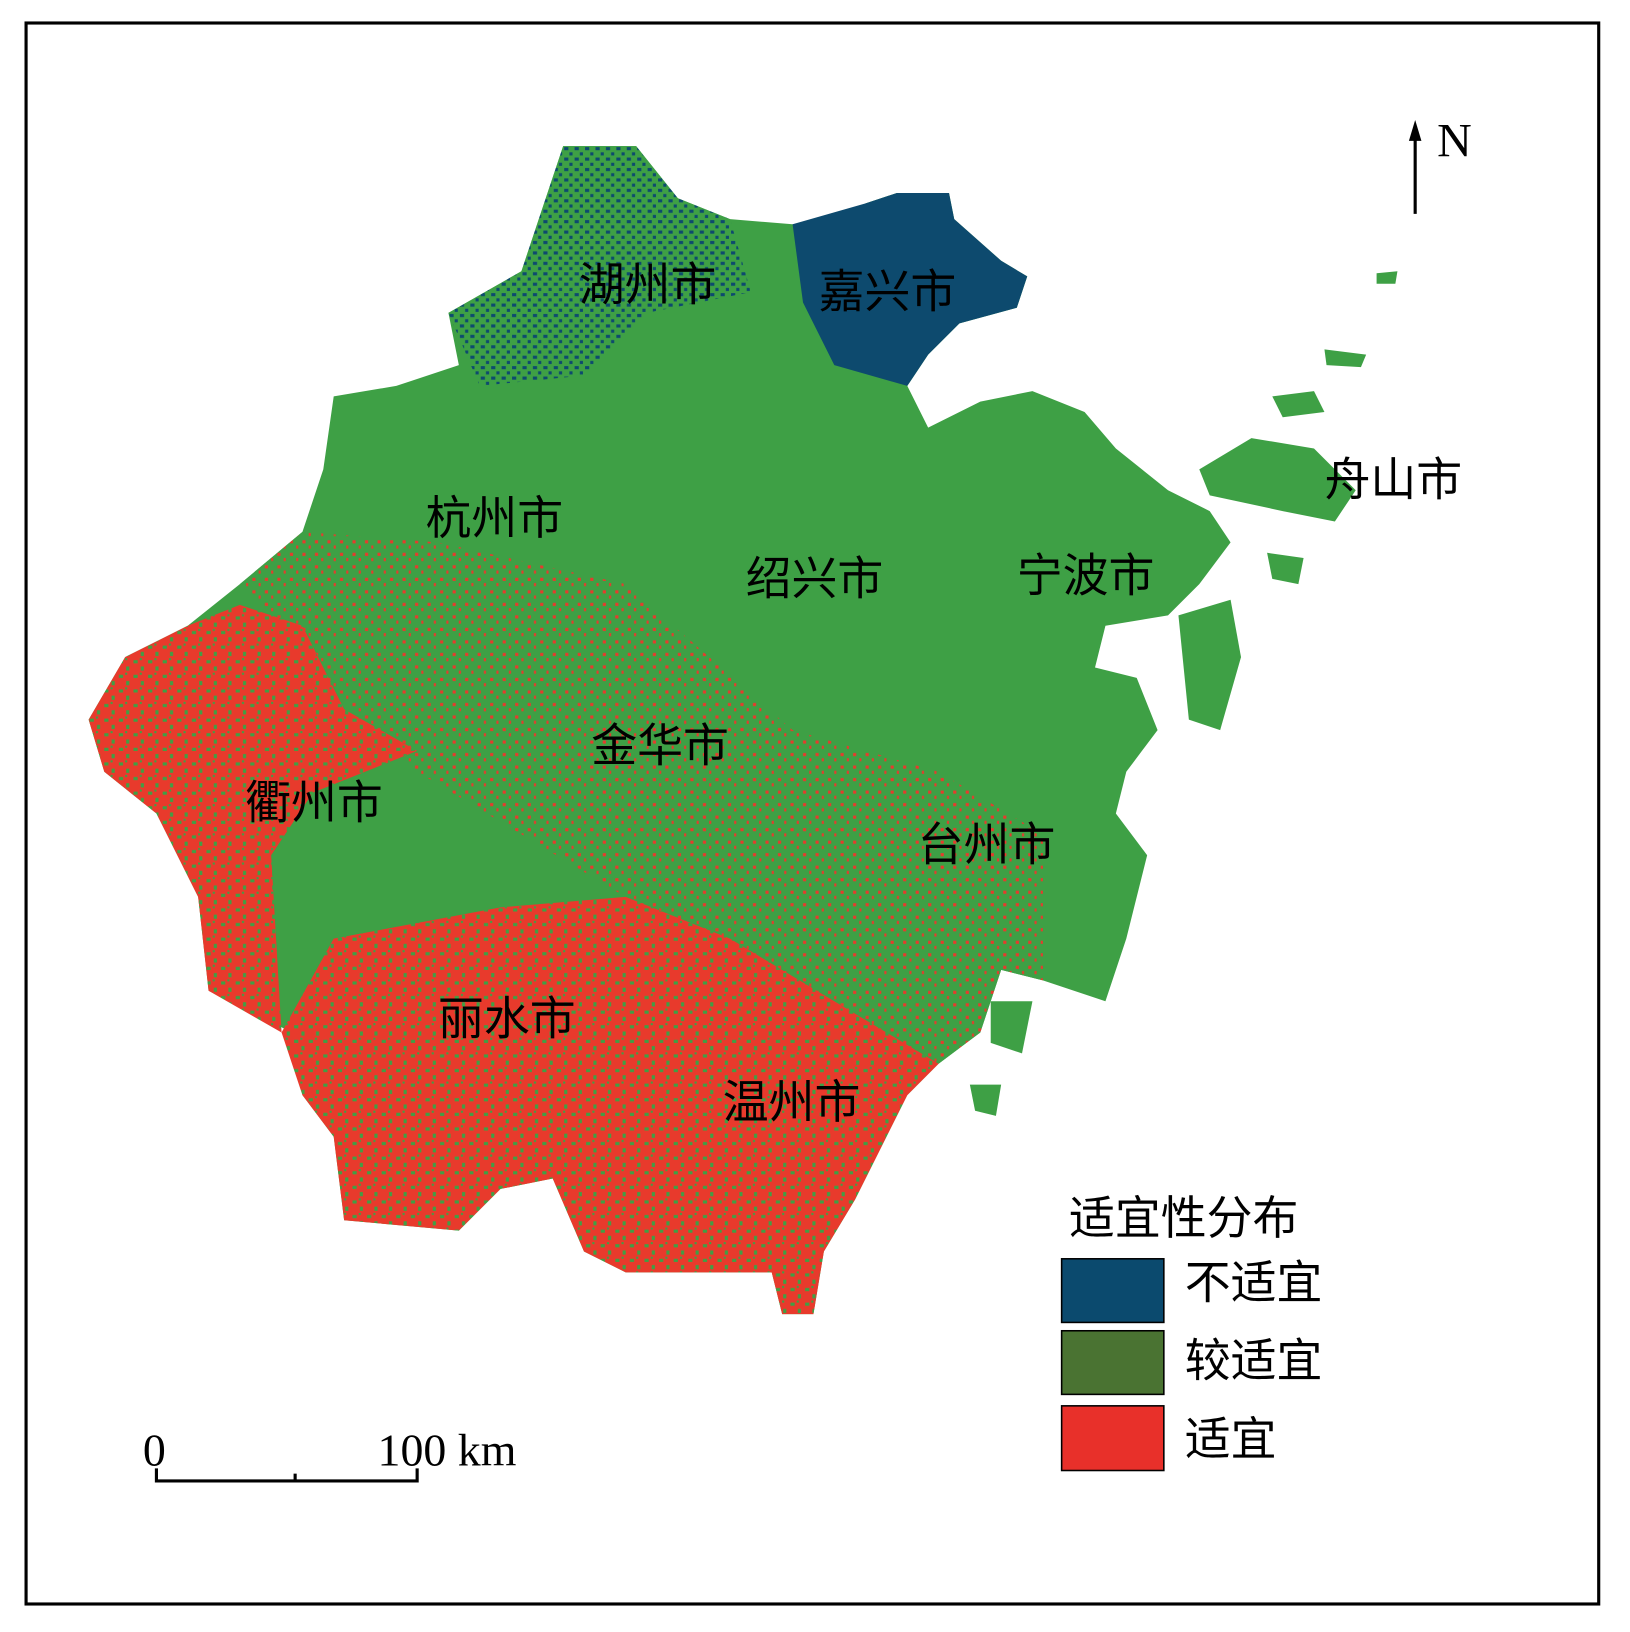  Describe the element at coordinates (314, 803) in the screenshot. I see `city-label: 衢州市` at that location.